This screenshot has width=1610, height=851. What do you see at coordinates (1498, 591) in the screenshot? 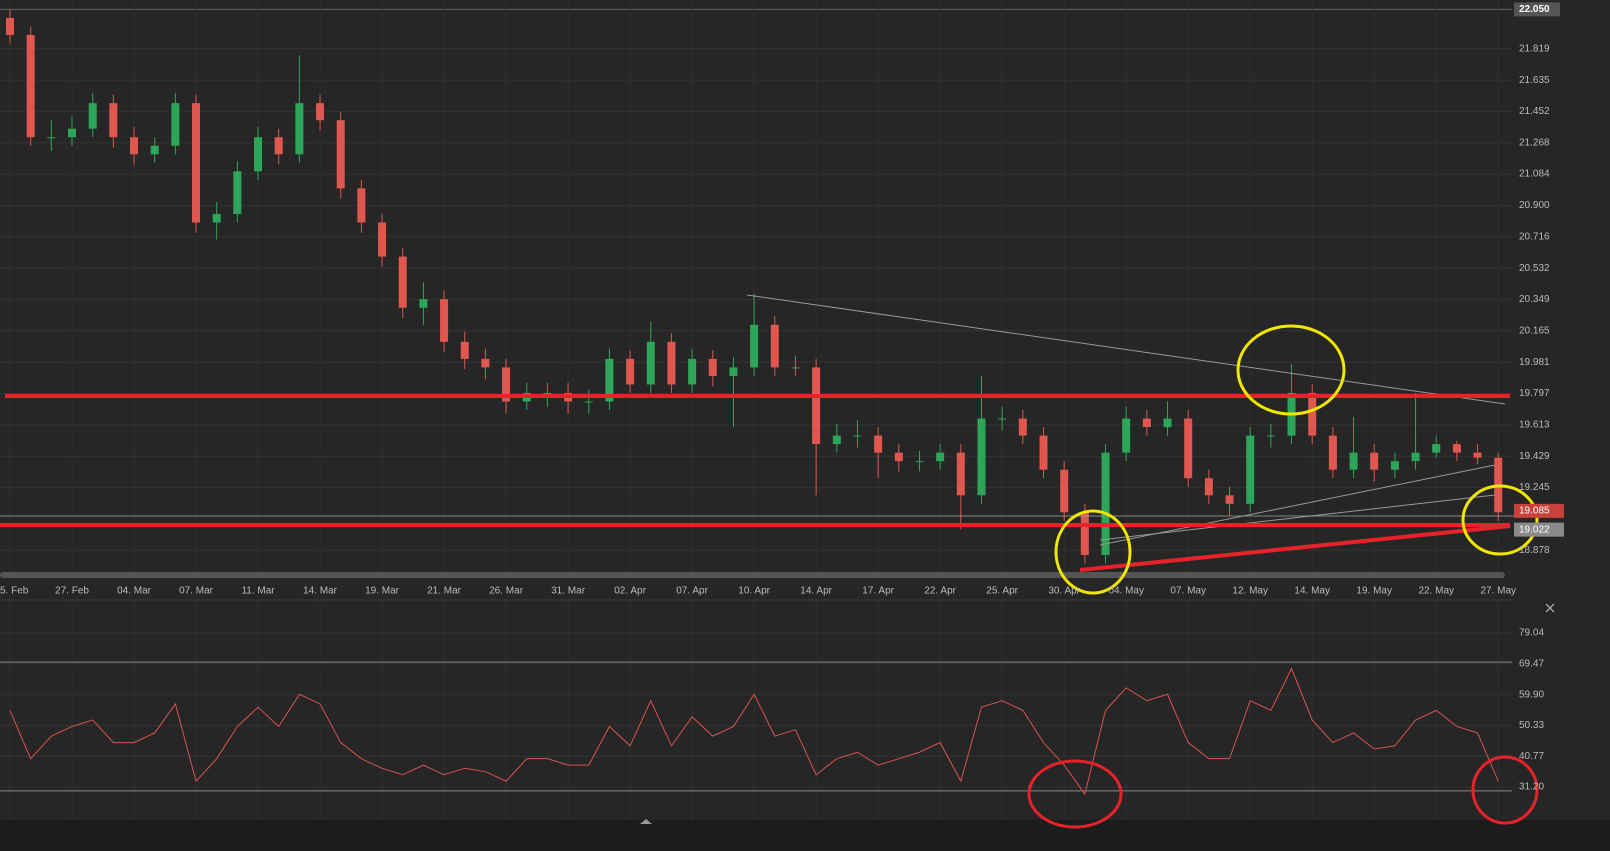
I see `x-tick-label: 27. May` at bounding box center [1498, 591].